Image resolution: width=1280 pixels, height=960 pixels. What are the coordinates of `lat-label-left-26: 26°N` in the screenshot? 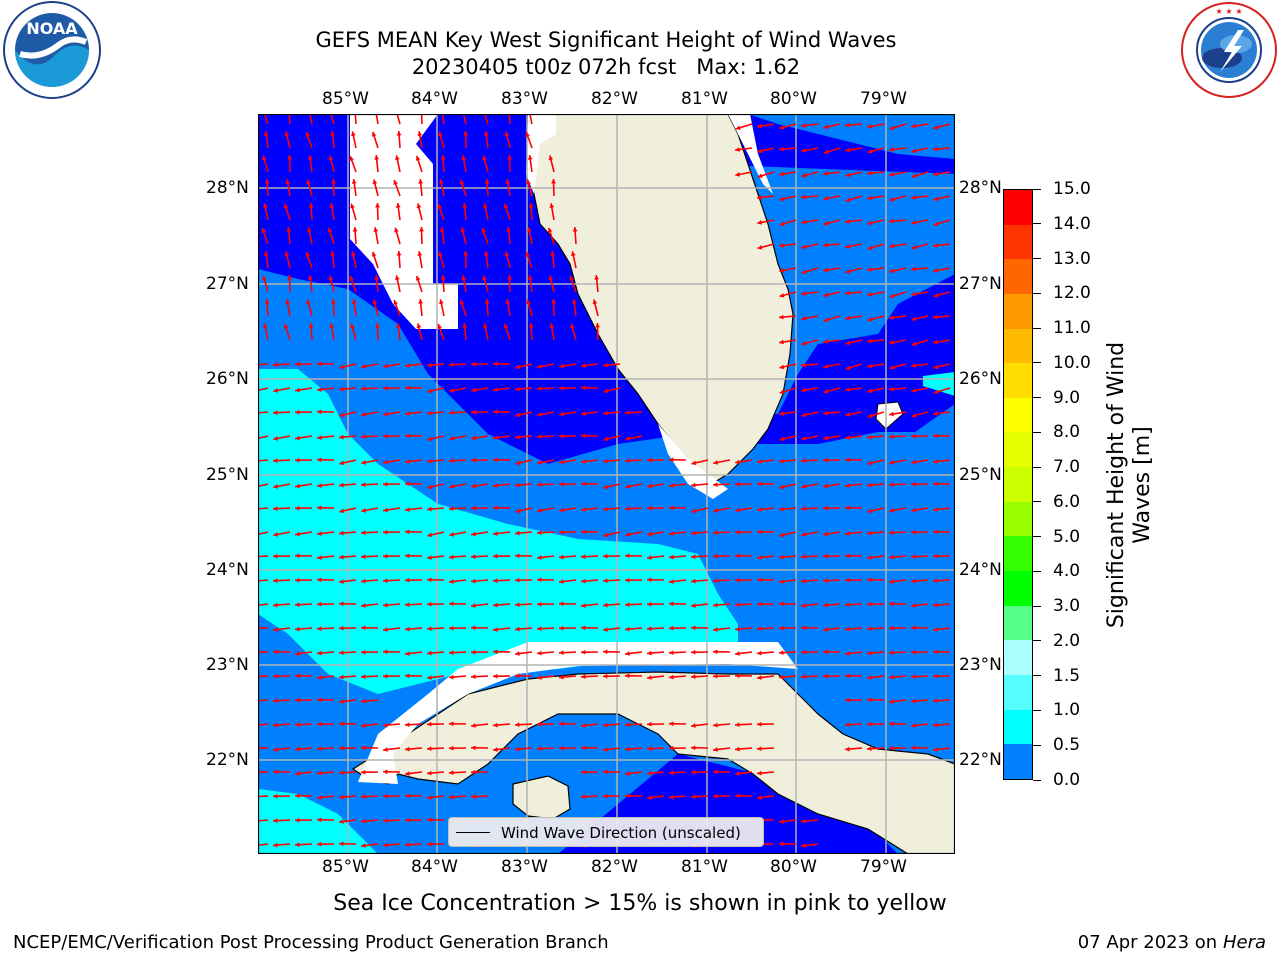 It's located at (227, 379).